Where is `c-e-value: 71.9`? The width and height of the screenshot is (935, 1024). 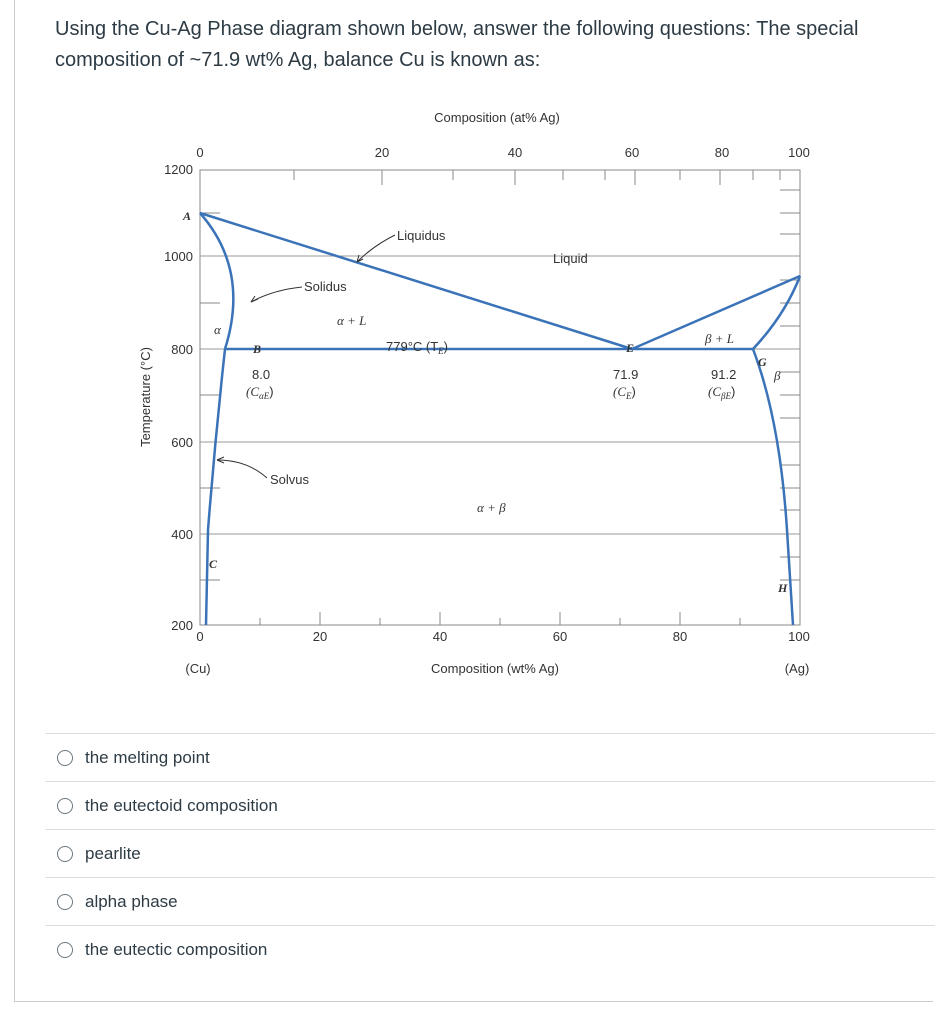 c-e-value: 71.9 is located at coordinates (625, 374).